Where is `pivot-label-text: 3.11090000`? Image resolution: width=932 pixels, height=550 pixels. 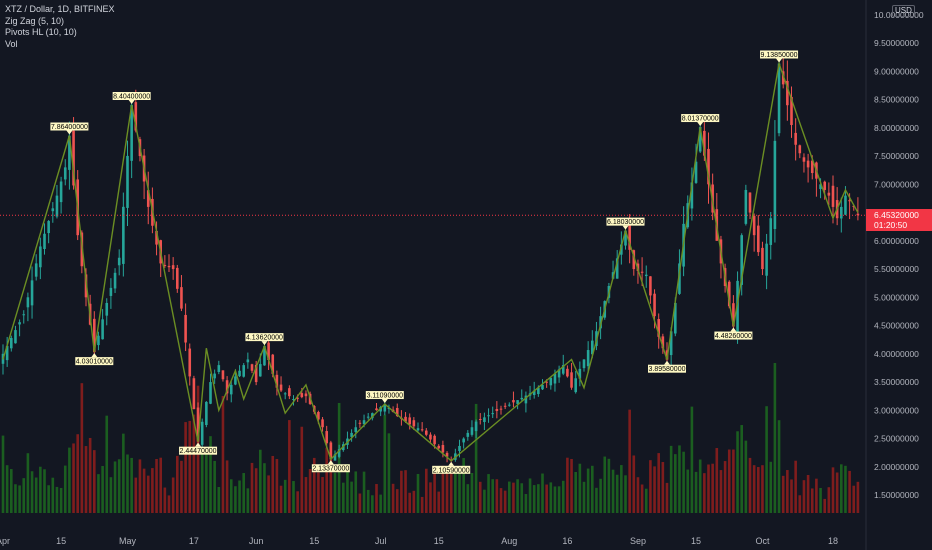 pivot-label-text: 3.11090000 is located at coordinates (385, 396).